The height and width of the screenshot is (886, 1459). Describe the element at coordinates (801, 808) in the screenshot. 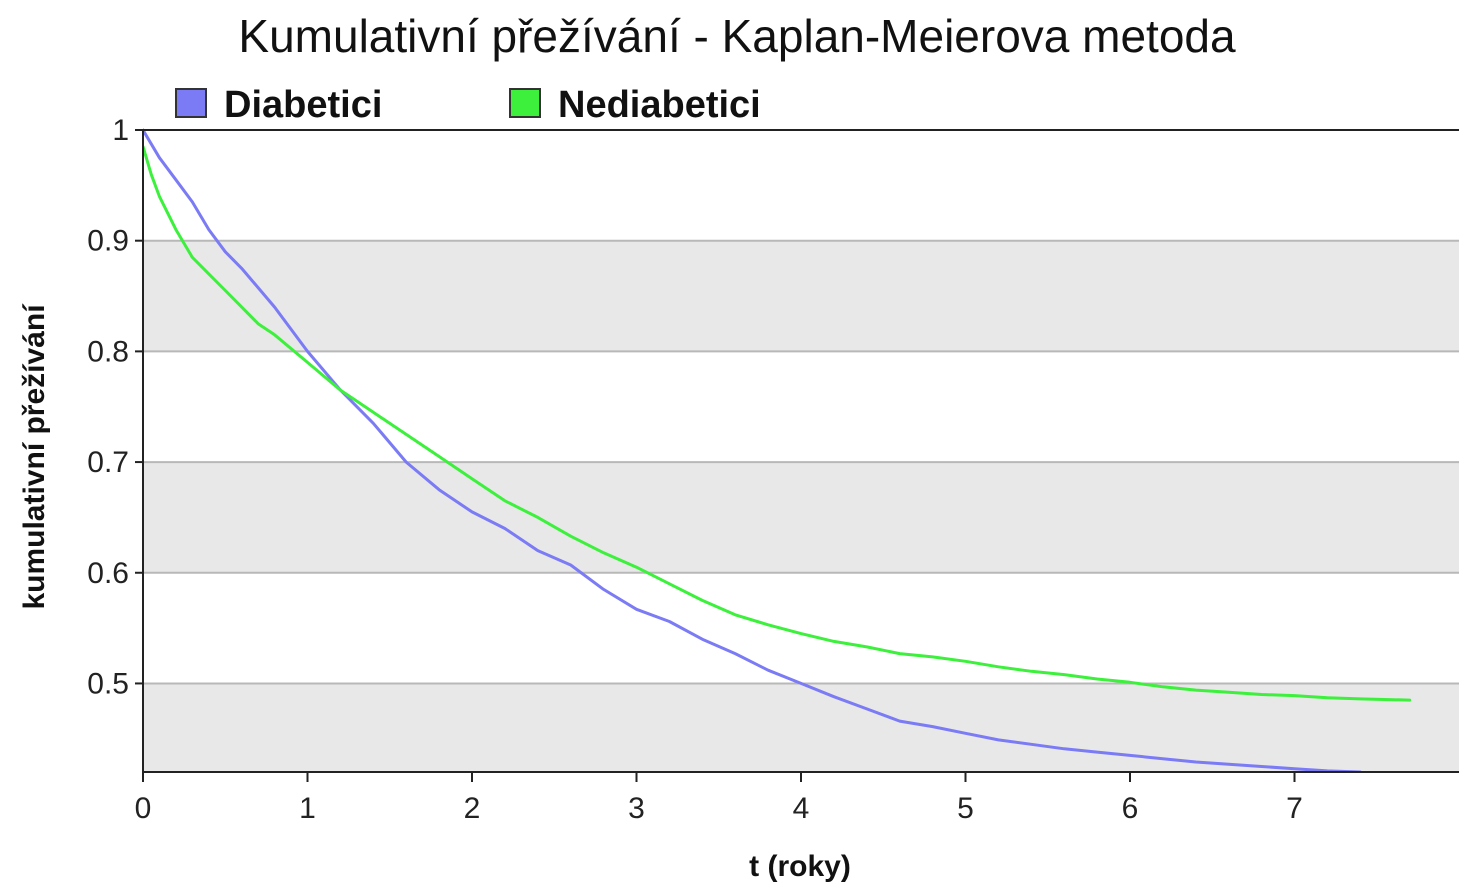

I see `x-tick-label: 4` at that location.